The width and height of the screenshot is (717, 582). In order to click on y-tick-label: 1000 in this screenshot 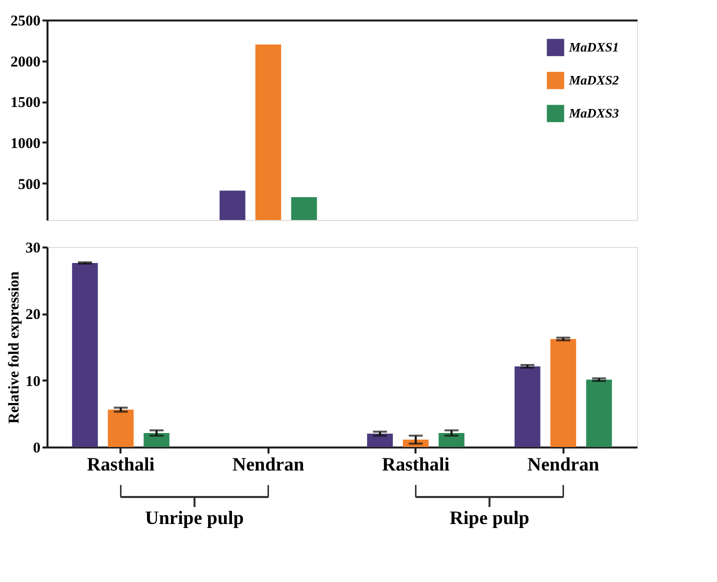, I will do `click(25, 144)`.